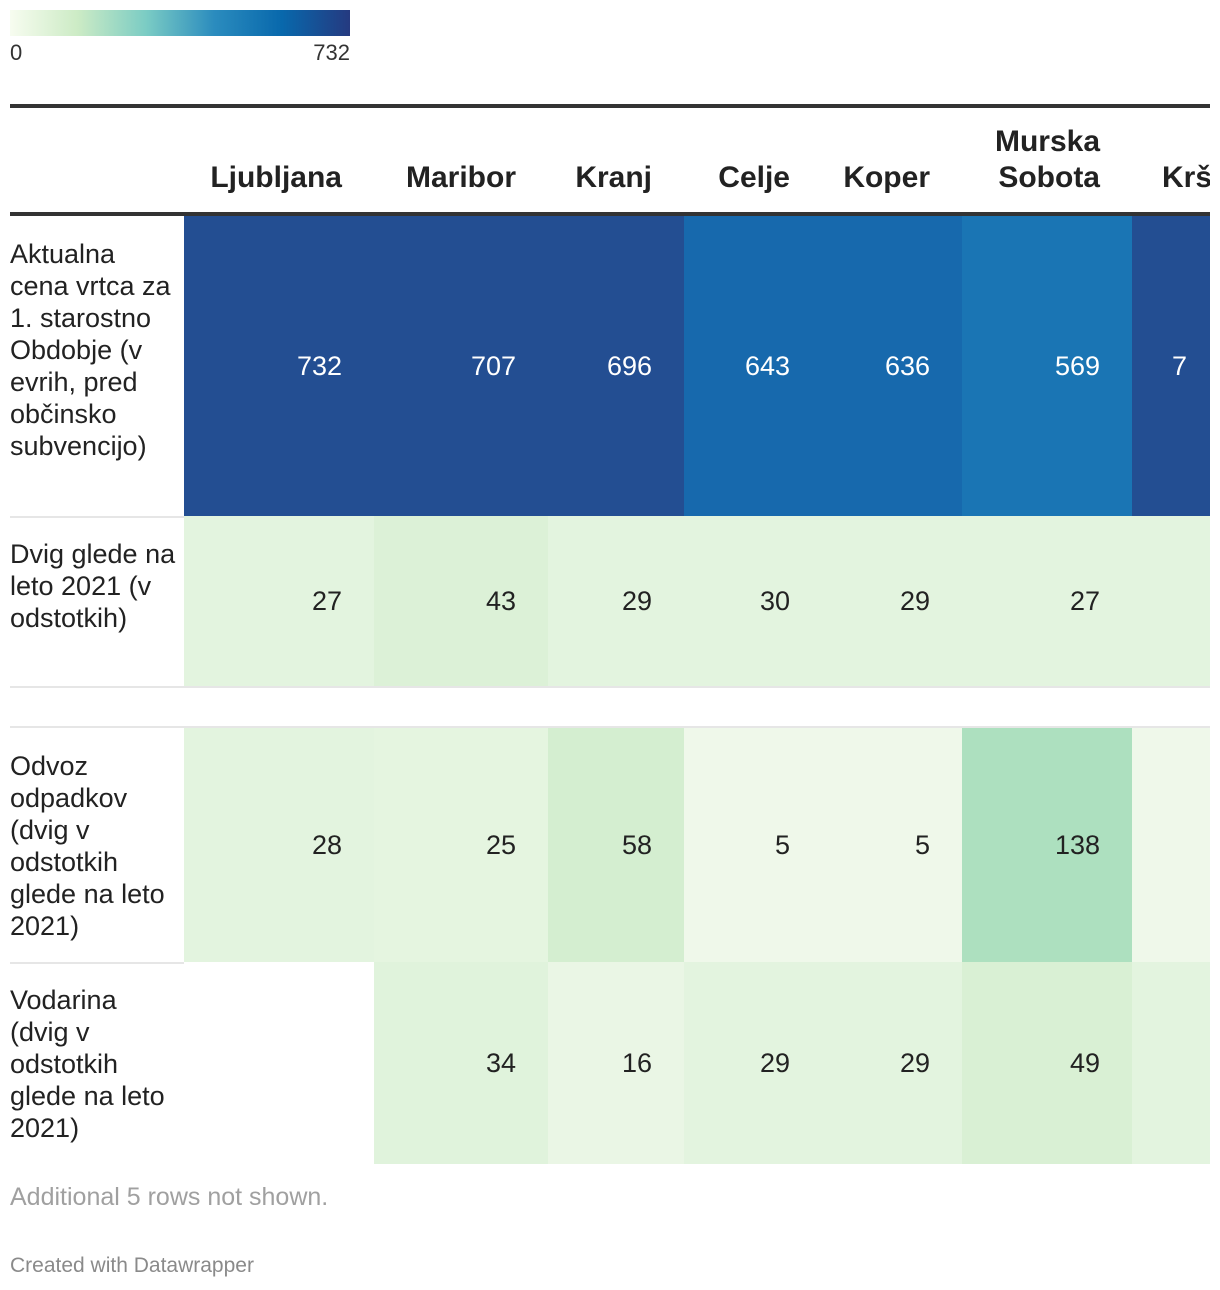 This screenshot has width=1220, height=1290. I want to click on heatmap-cell: 707, so click(461, 366).